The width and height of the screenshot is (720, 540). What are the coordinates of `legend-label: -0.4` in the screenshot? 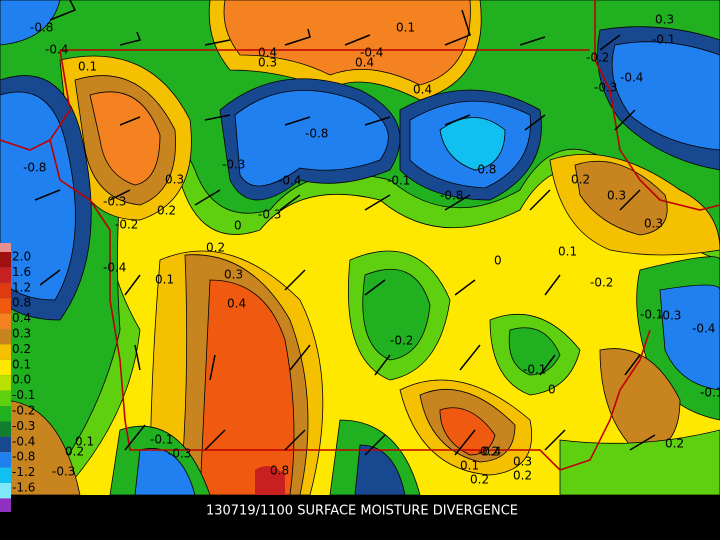 It's located at (23, 441).